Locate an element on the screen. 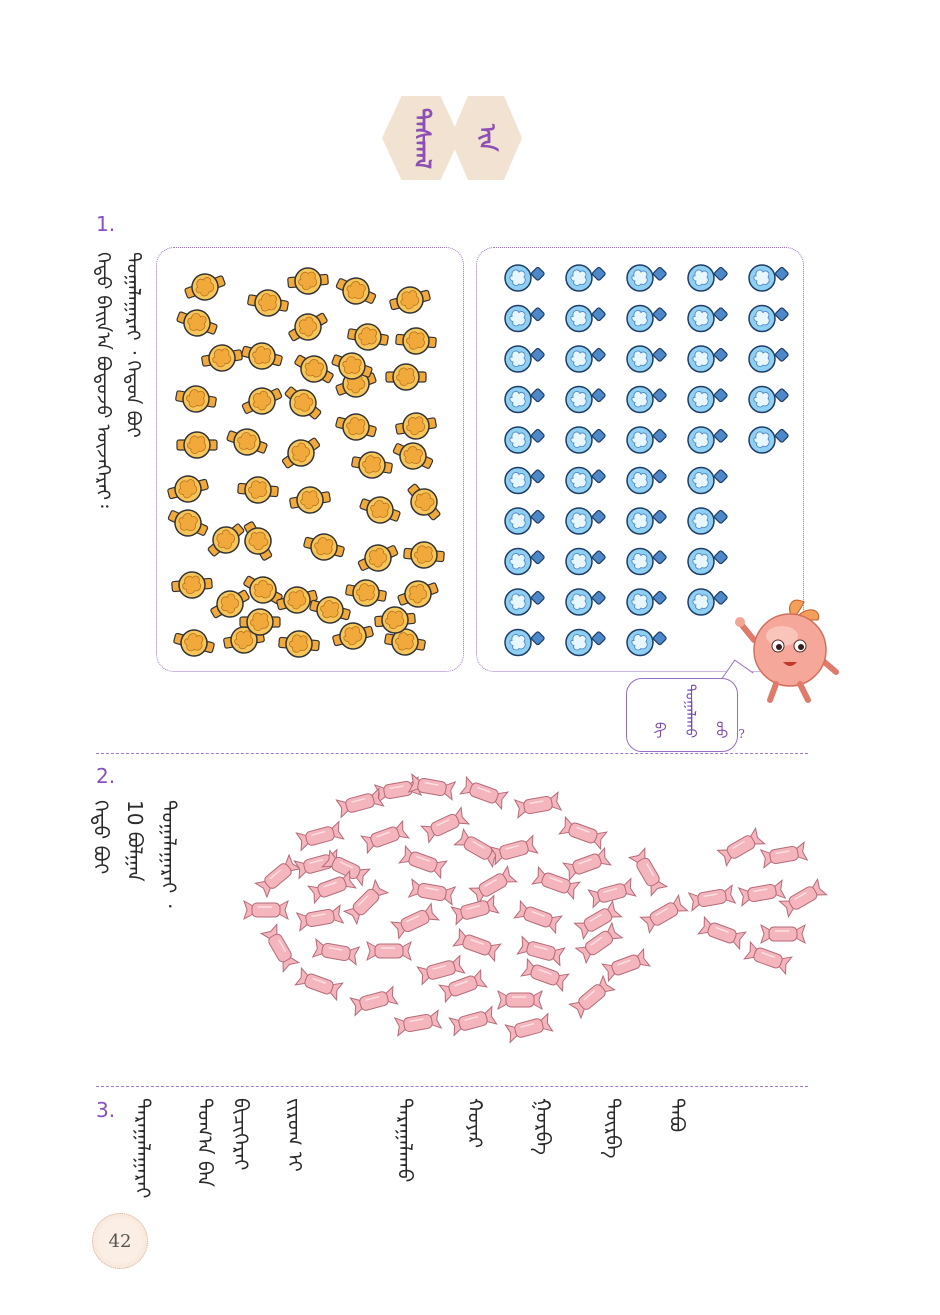 This screenshot has width=940, height=1315. blue-item-c3-r6 is located at coordinates (647, 480).